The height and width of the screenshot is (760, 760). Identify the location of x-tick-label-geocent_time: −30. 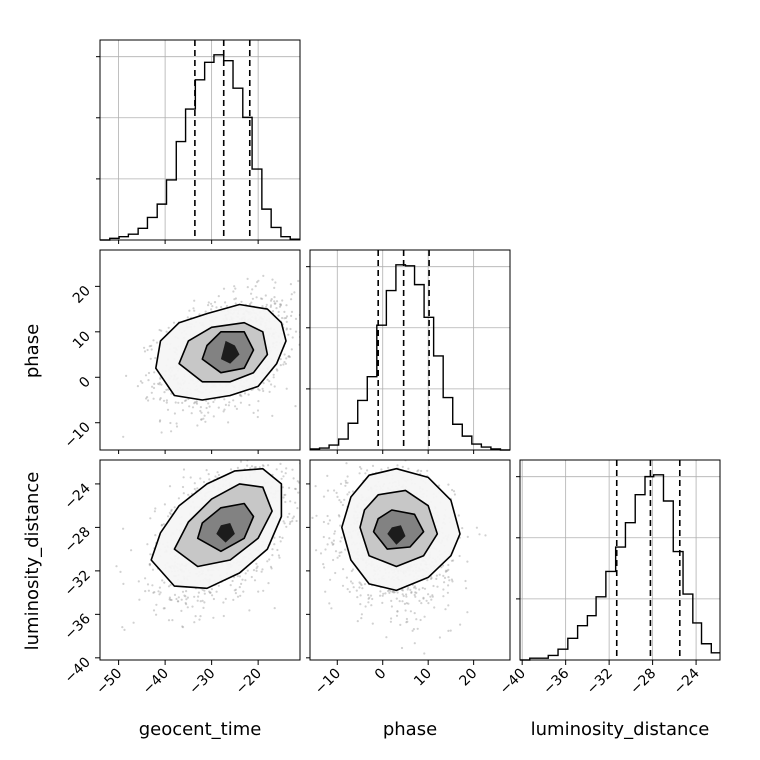
(202, 682).